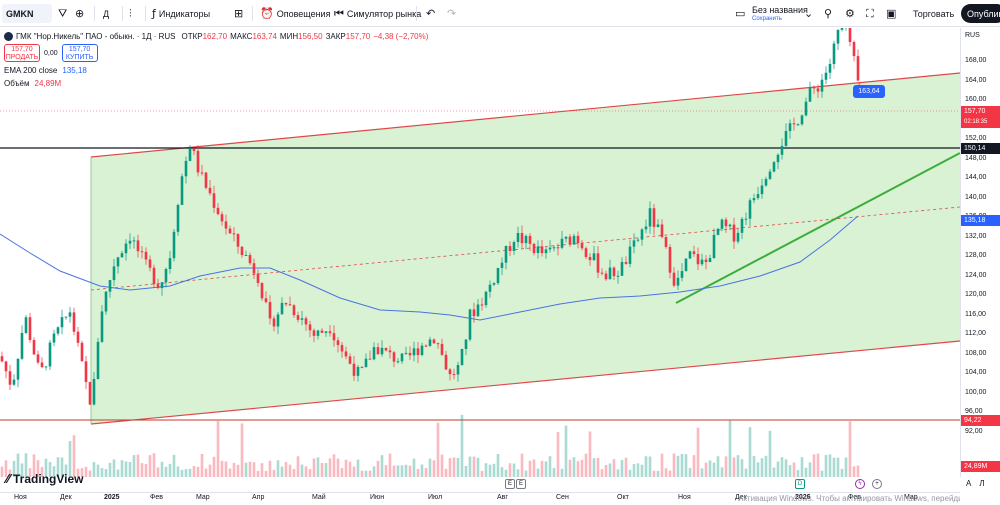 Image resolution: width=1000 pixels, height=505 pixels. I want to click on layout-icon: ▭, so click(740, 13).